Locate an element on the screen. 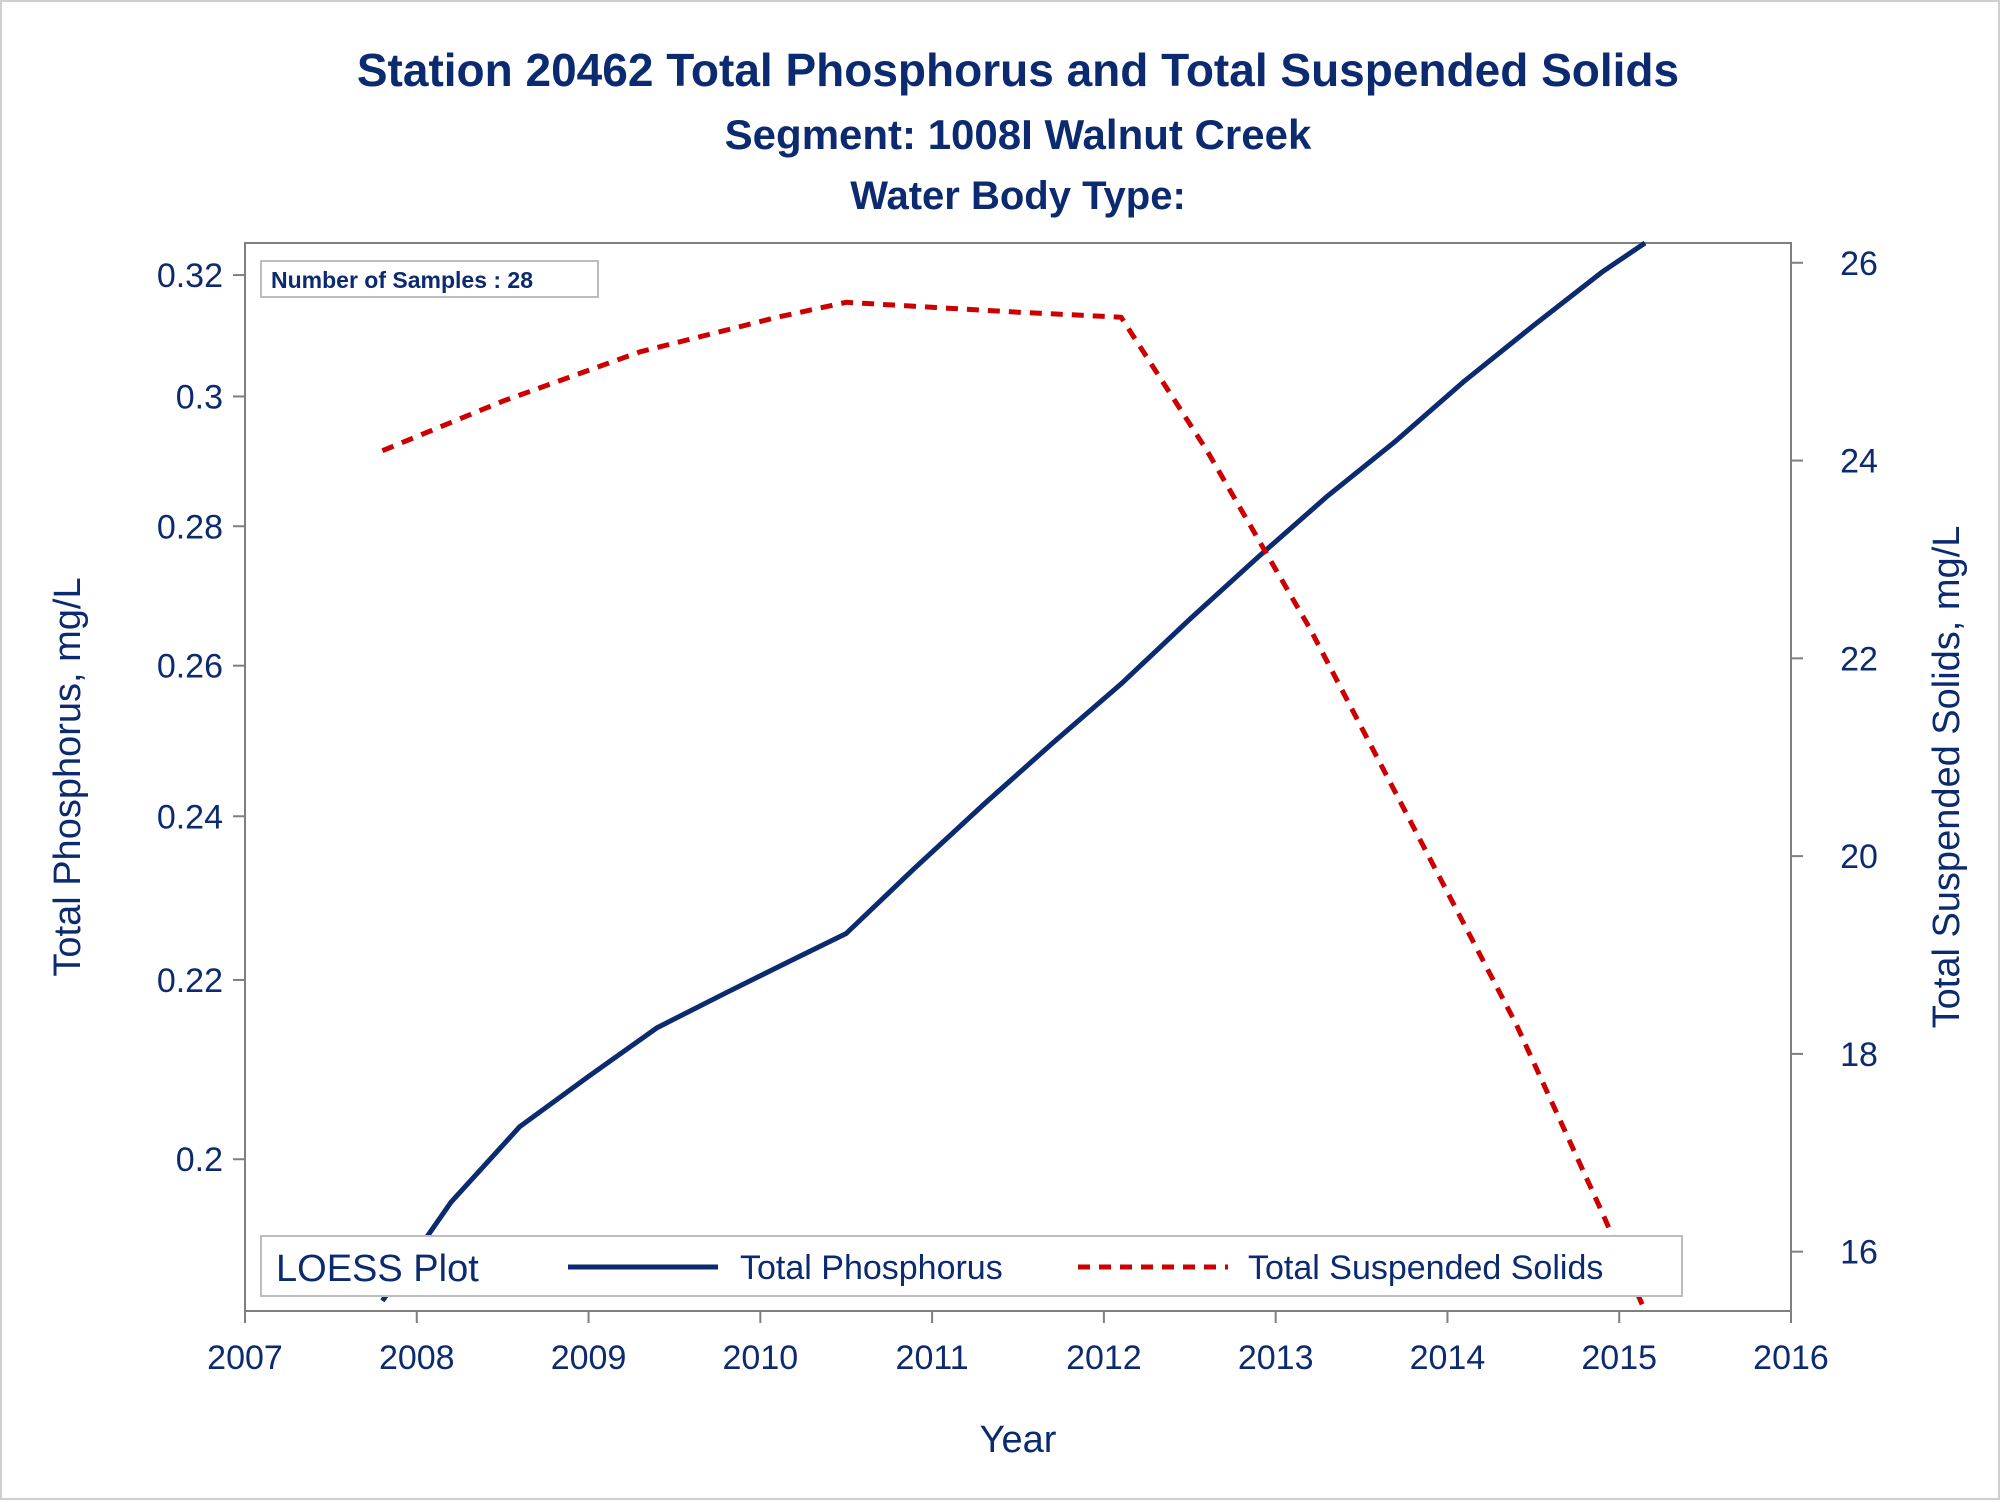 The image size is (2000, 1502). x-tick-label: 2016 is located at coordinates (1791, 1358).